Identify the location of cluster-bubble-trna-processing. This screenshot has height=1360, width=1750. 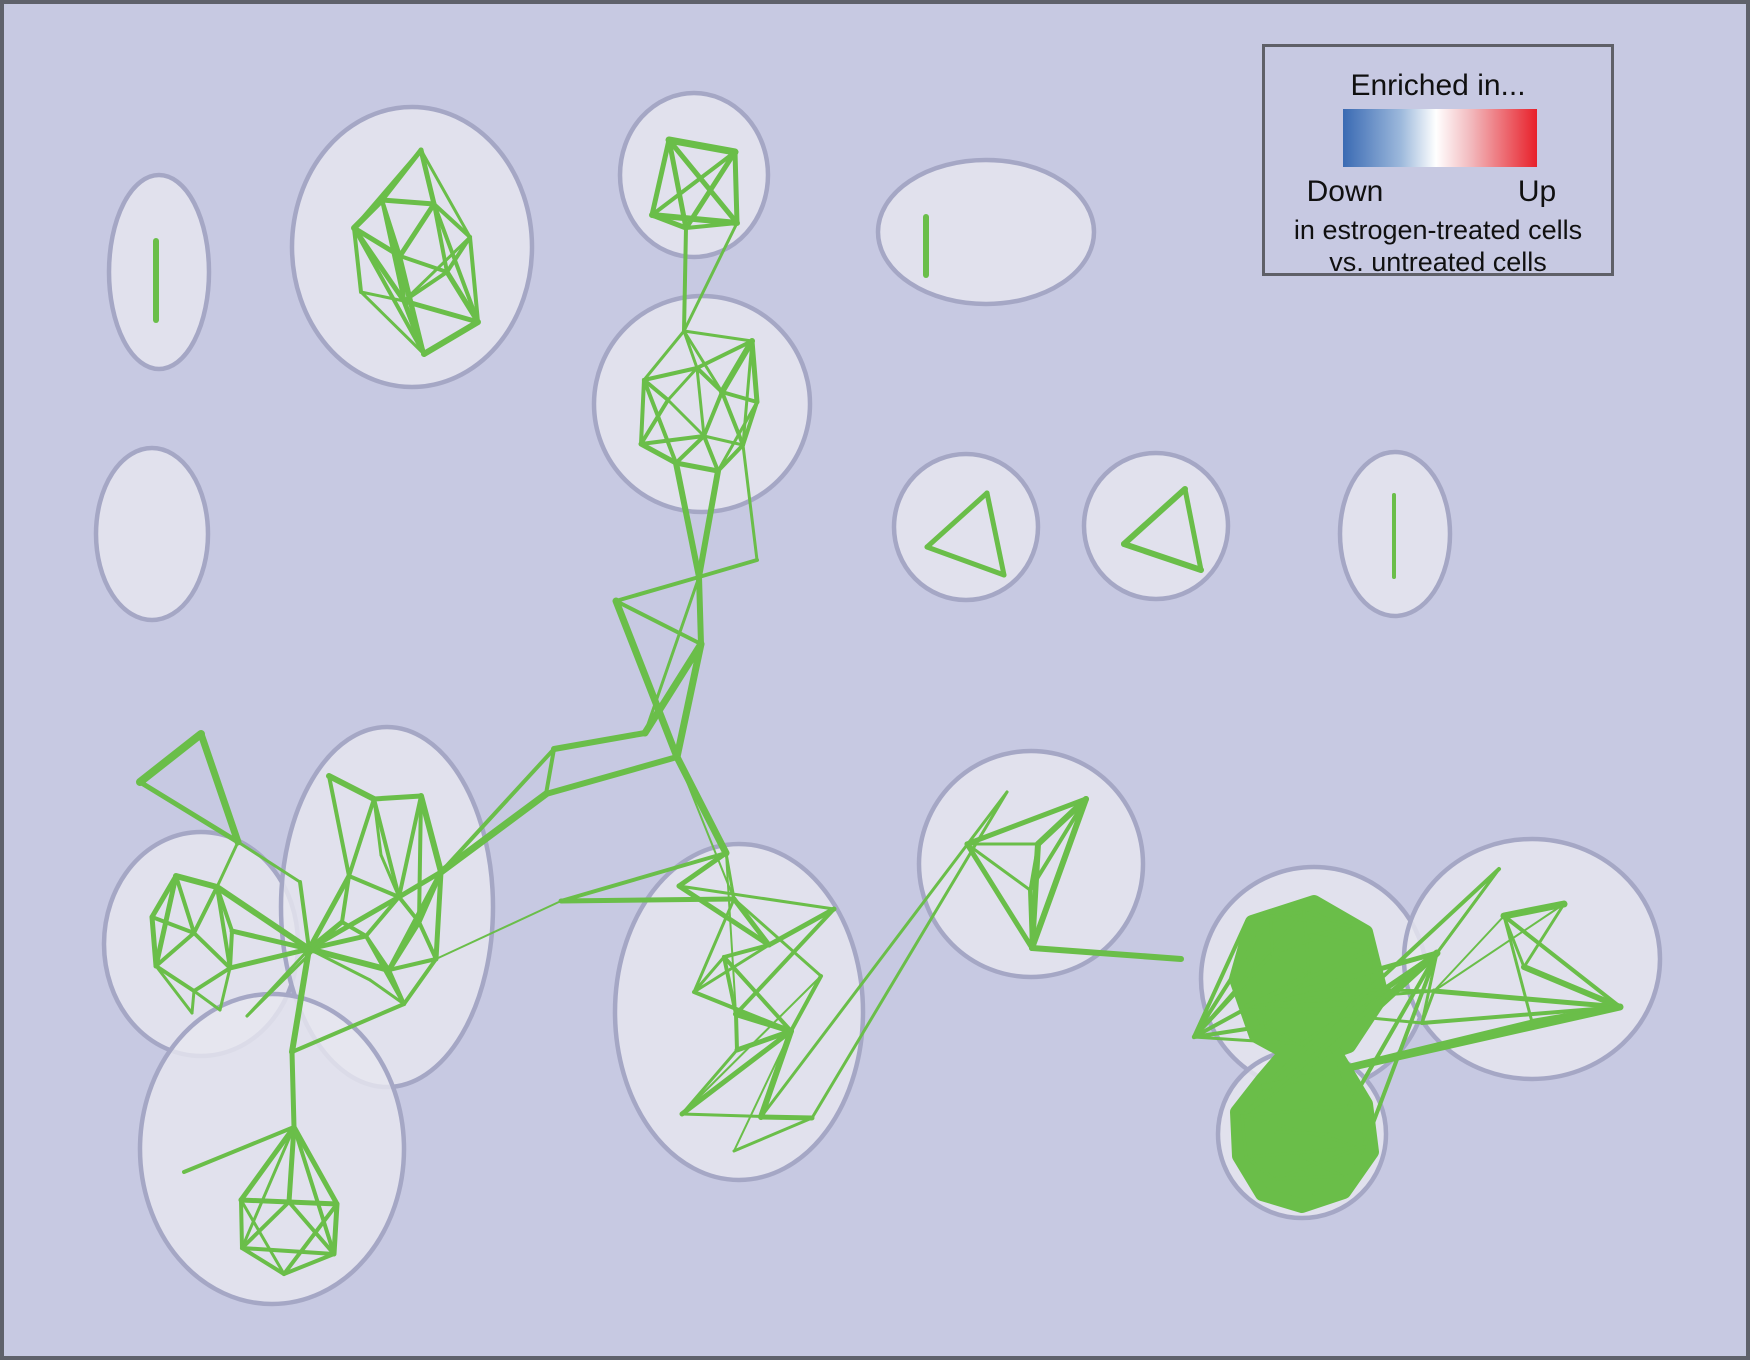
(272, 1149).